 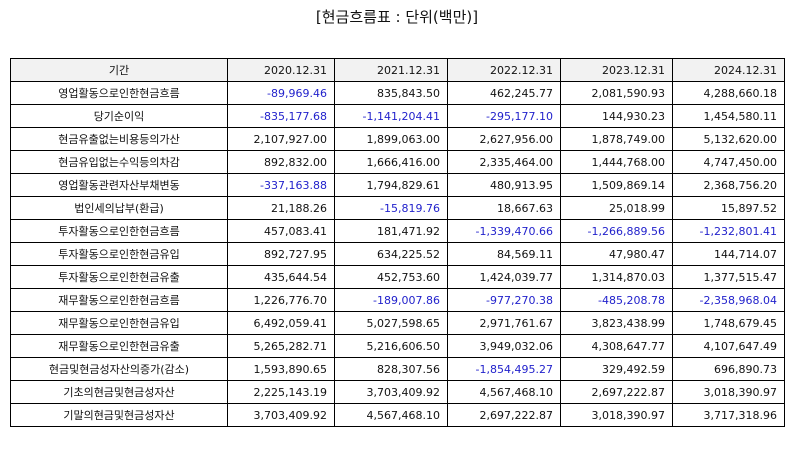 What do you see at coordinates (391, 185) in the screenshot?
I see `table-cell: 1,794,829.61` at bounding box center [391, 185].